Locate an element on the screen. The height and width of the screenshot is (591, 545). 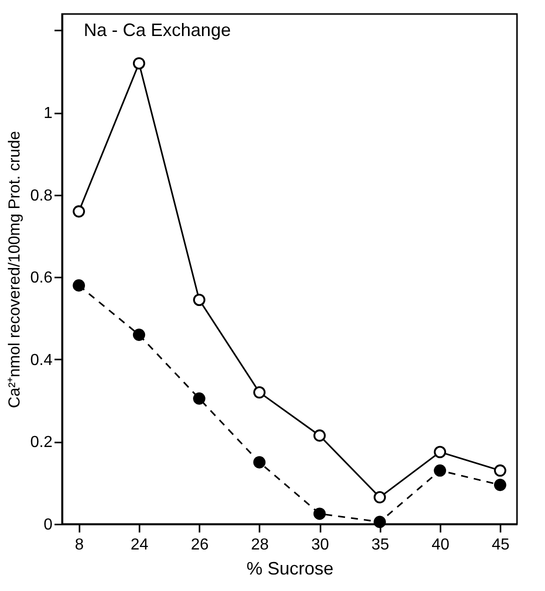
chart-title: Na - Ca Exchange is located at coordinates (157, 30).